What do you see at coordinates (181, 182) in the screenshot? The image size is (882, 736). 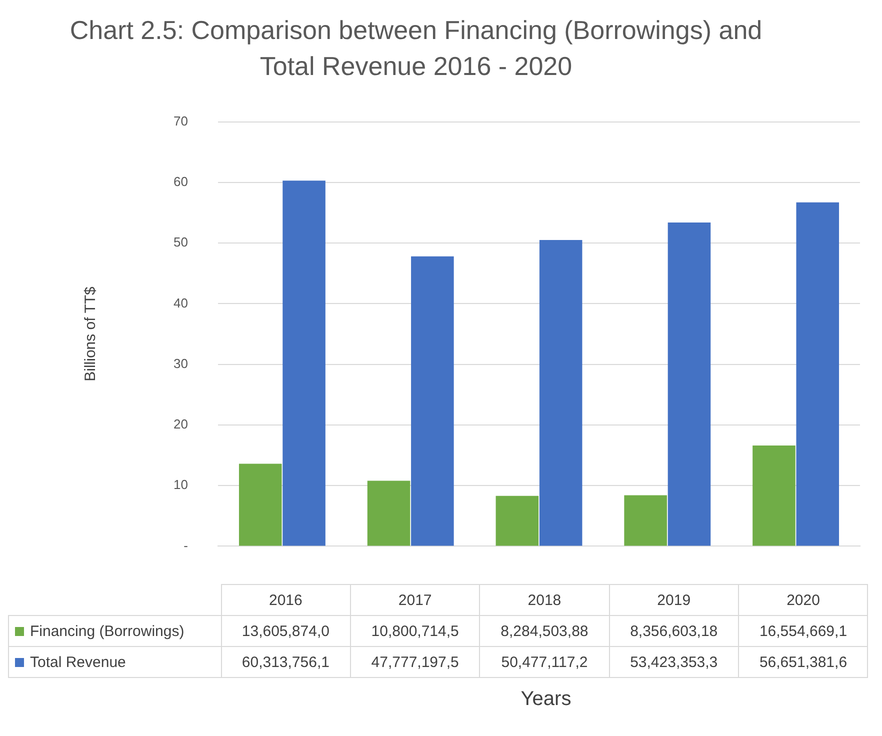 I see `y-tick-label: 60` at bounding box center [181, 182].